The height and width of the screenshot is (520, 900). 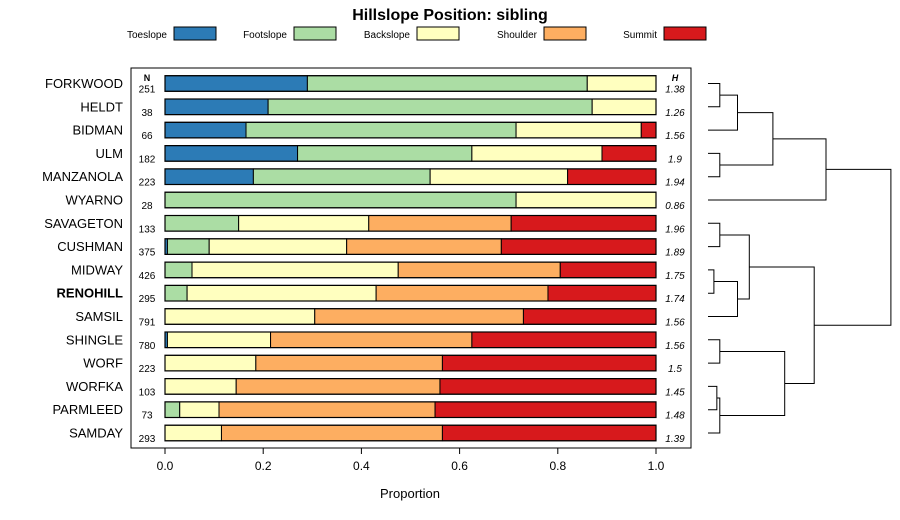 I want to click on row-label: BIDMAN, so click(x=97, y=130).